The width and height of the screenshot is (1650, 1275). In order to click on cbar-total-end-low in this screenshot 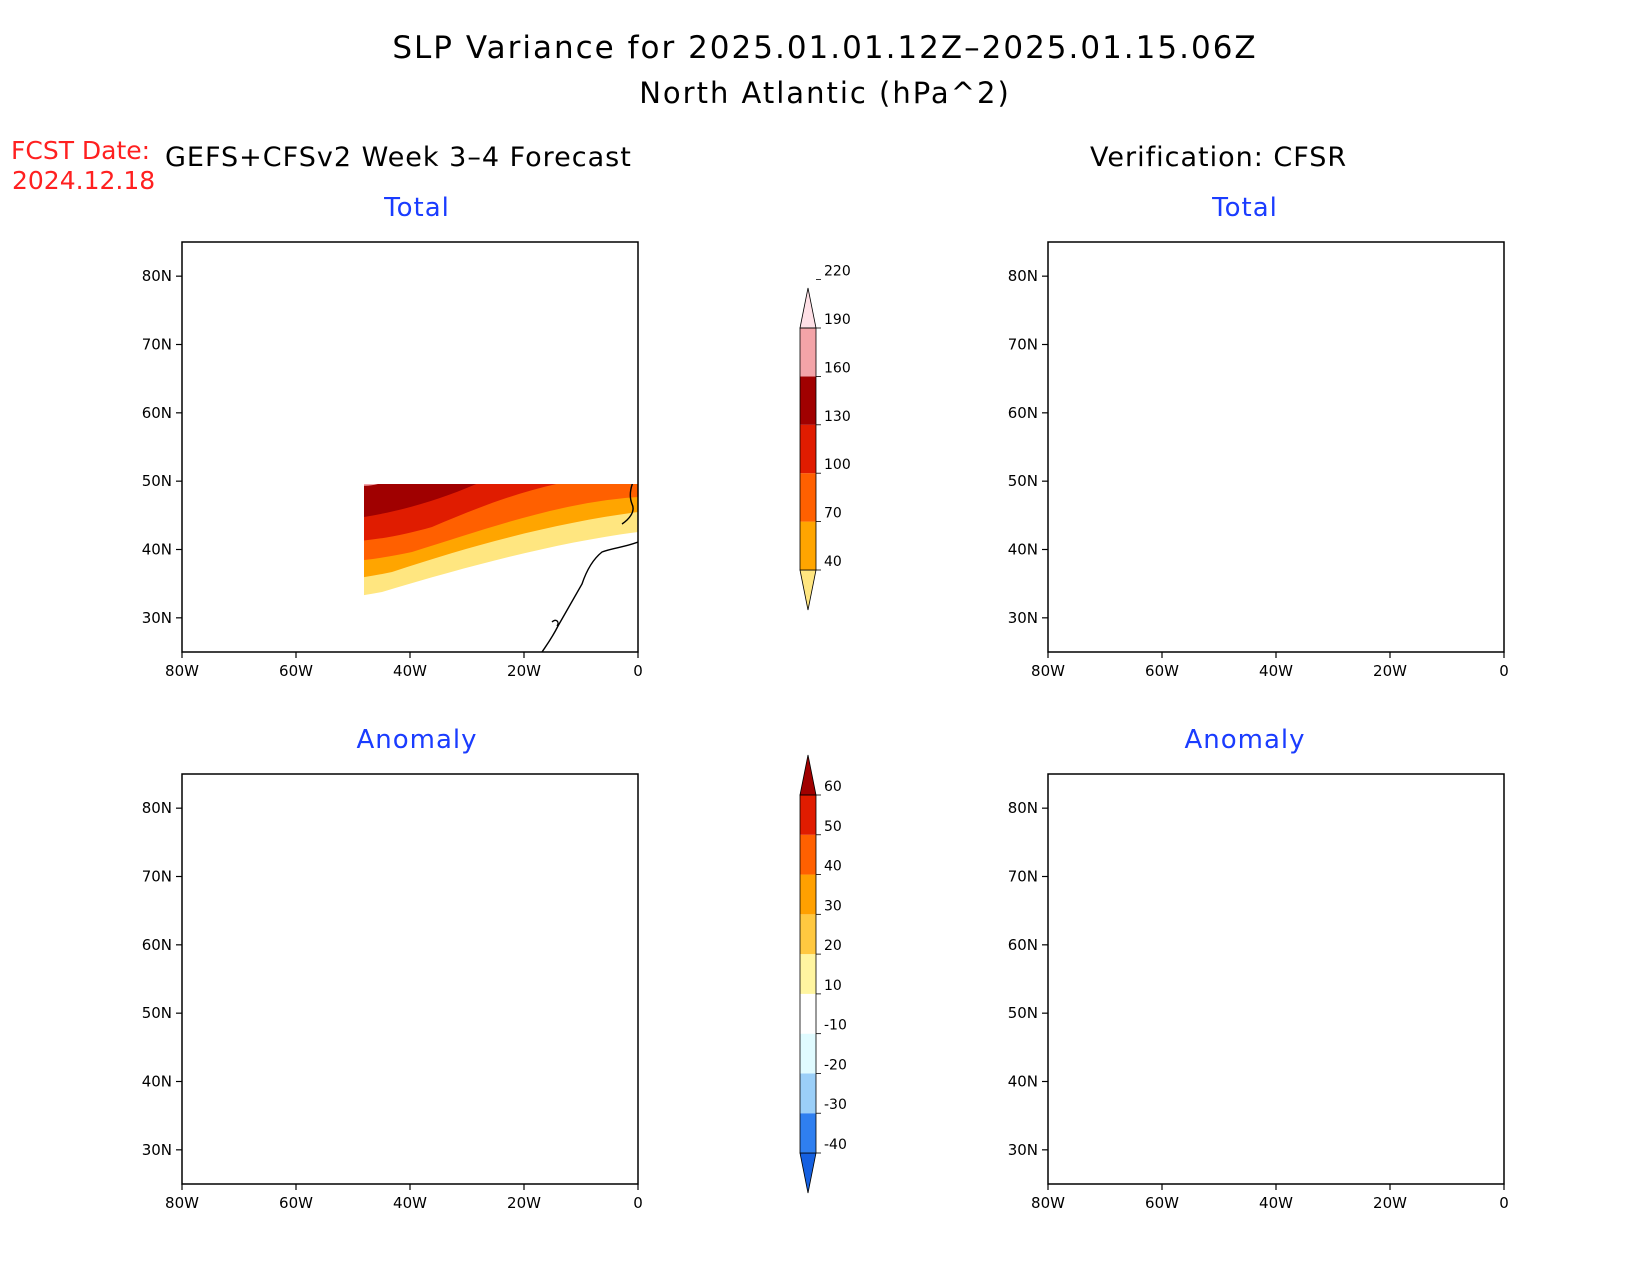, I will do `click(808, 590)`.